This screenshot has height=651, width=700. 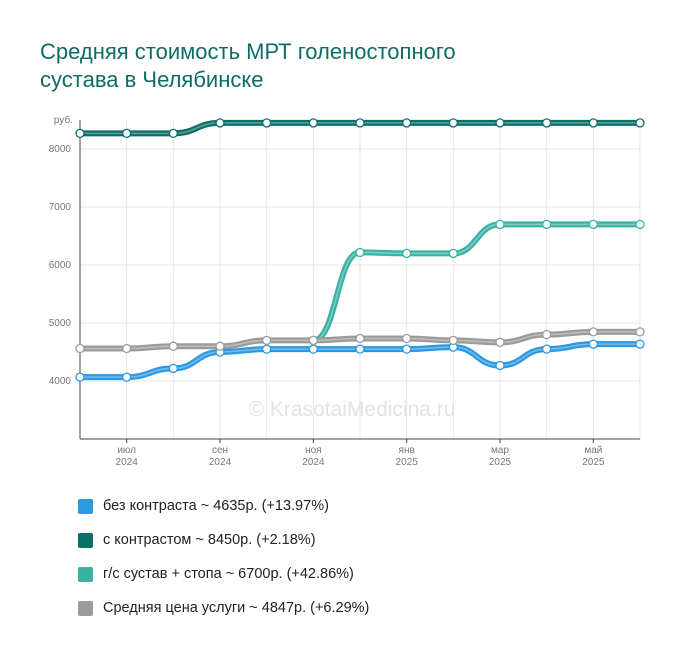 What do you see at coordinates (248, 51) in the screenshot?
I see `chart-title-line-1: Средняя стоимость МРТ голеностопного` at bounding box center [248, 51].